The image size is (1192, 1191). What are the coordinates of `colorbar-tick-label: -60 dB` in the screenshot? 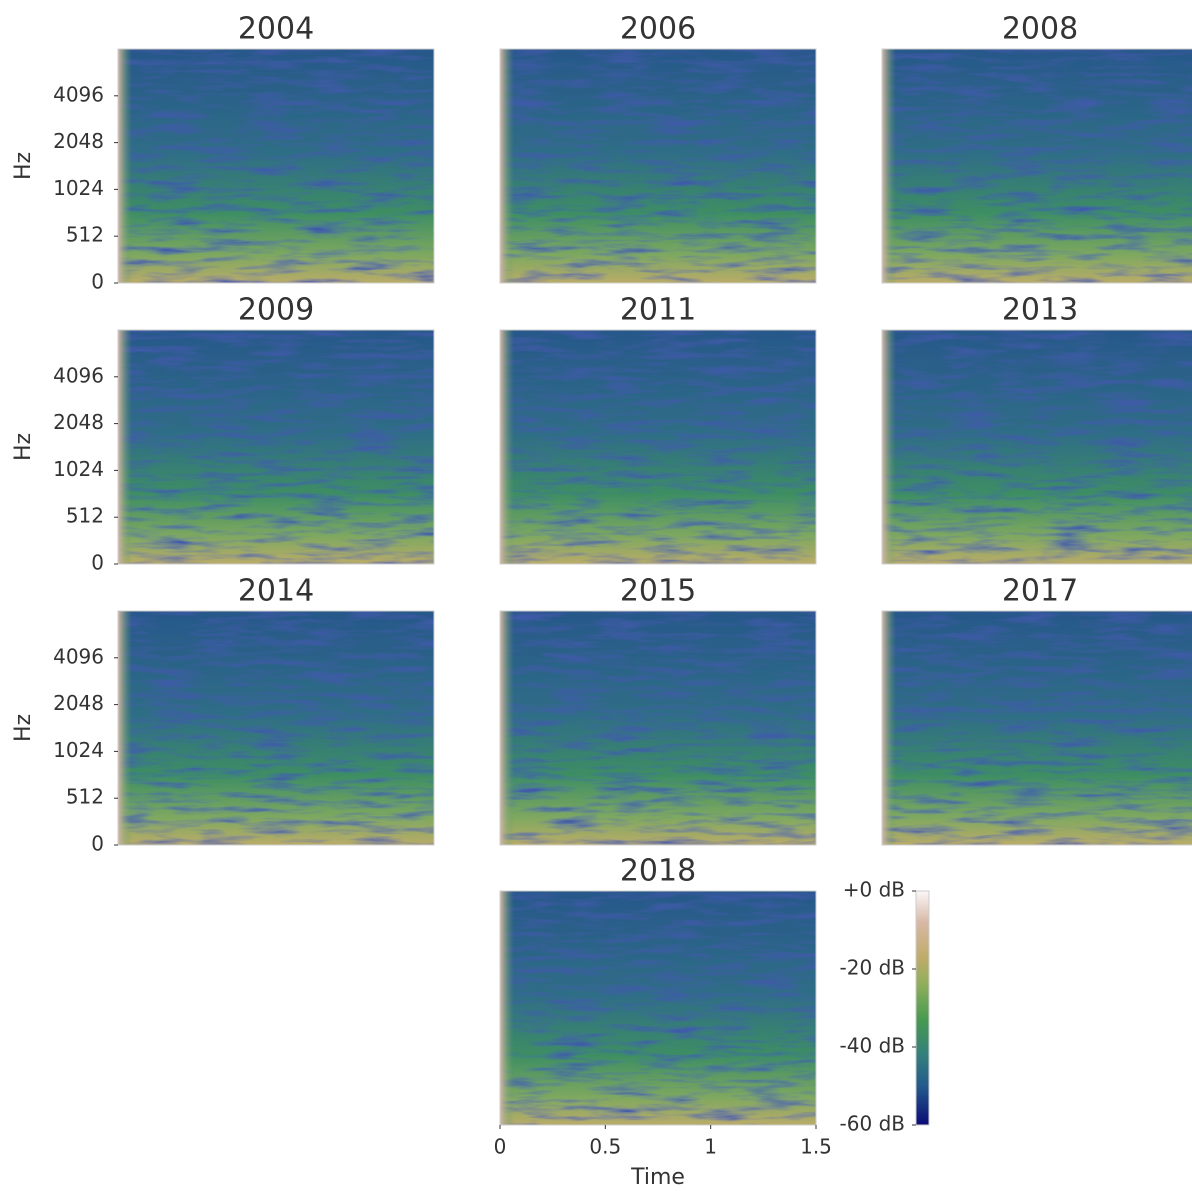 It's located at (872, 1124).